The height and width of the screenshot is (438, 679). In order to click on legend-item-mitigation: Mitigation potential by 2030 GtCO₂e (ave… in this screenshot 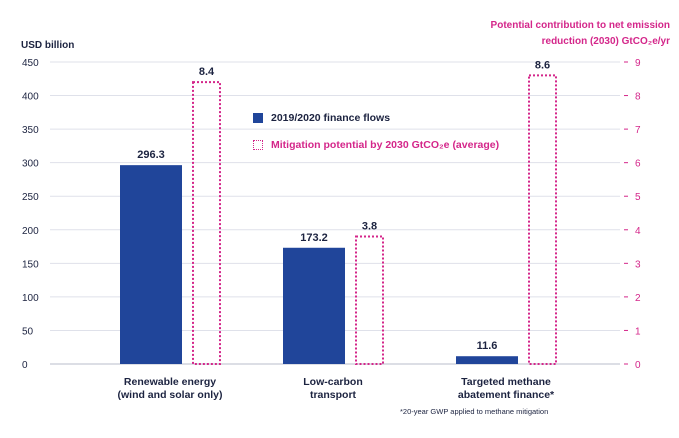, I will do `click(376, 145)`.